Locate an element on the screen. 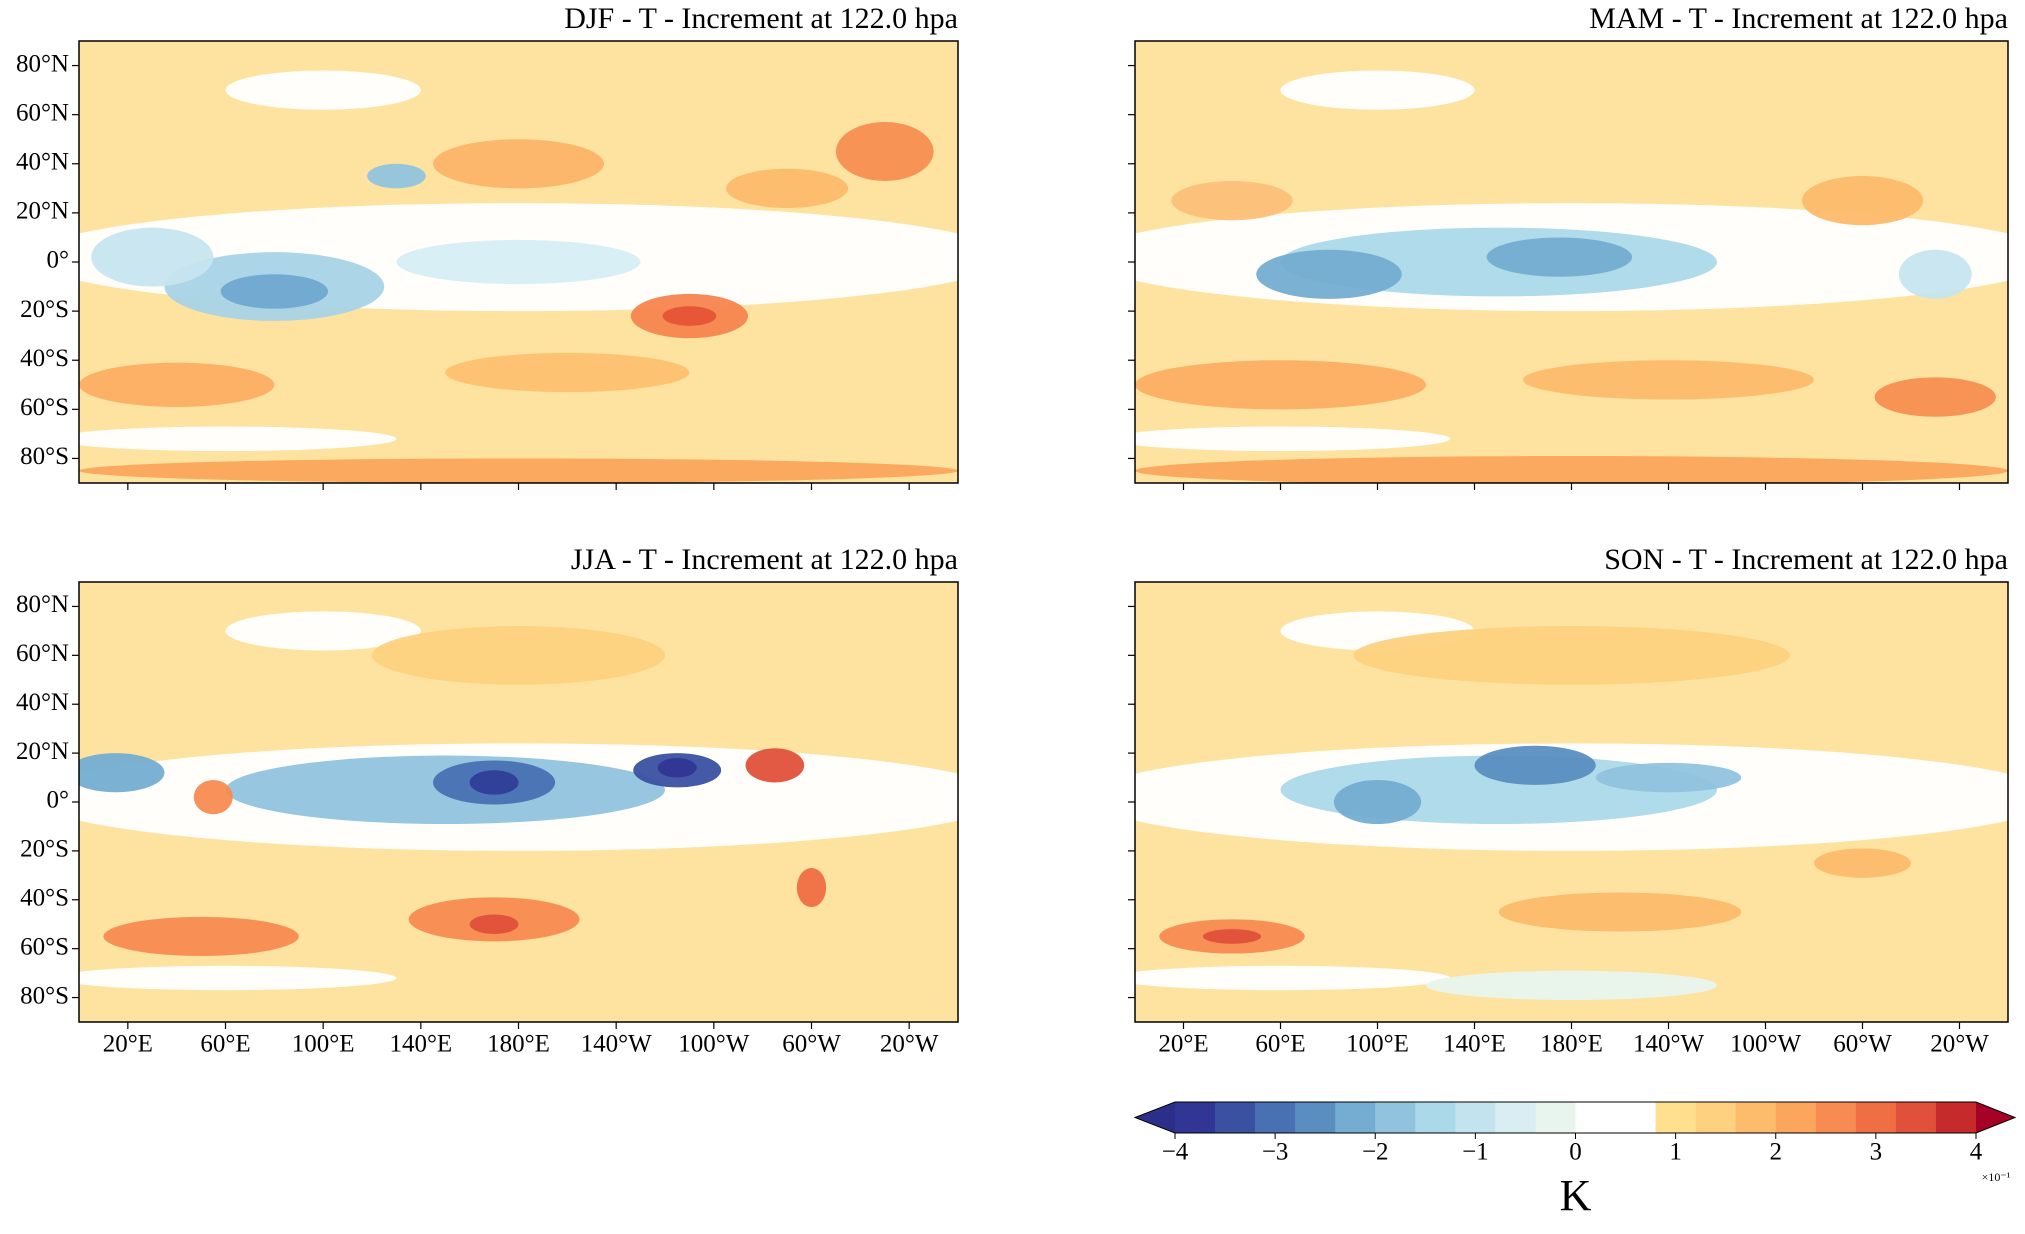  colorbar-tick-label: 2 is located at coordinates (1776, 1152).